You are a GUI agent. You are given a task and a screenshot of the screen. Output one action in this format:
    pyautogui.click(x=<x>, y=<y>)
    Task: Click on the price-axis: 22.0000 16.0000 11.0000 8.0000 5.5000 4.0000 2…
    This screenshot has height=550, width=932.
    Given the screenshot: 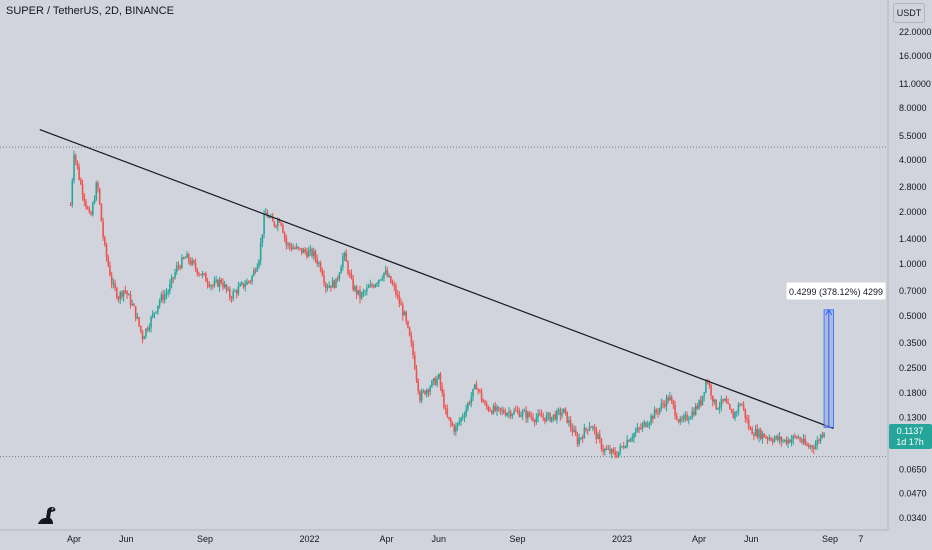 What is the action you would take?
    pyautogui.click(x=909, y=265)
    